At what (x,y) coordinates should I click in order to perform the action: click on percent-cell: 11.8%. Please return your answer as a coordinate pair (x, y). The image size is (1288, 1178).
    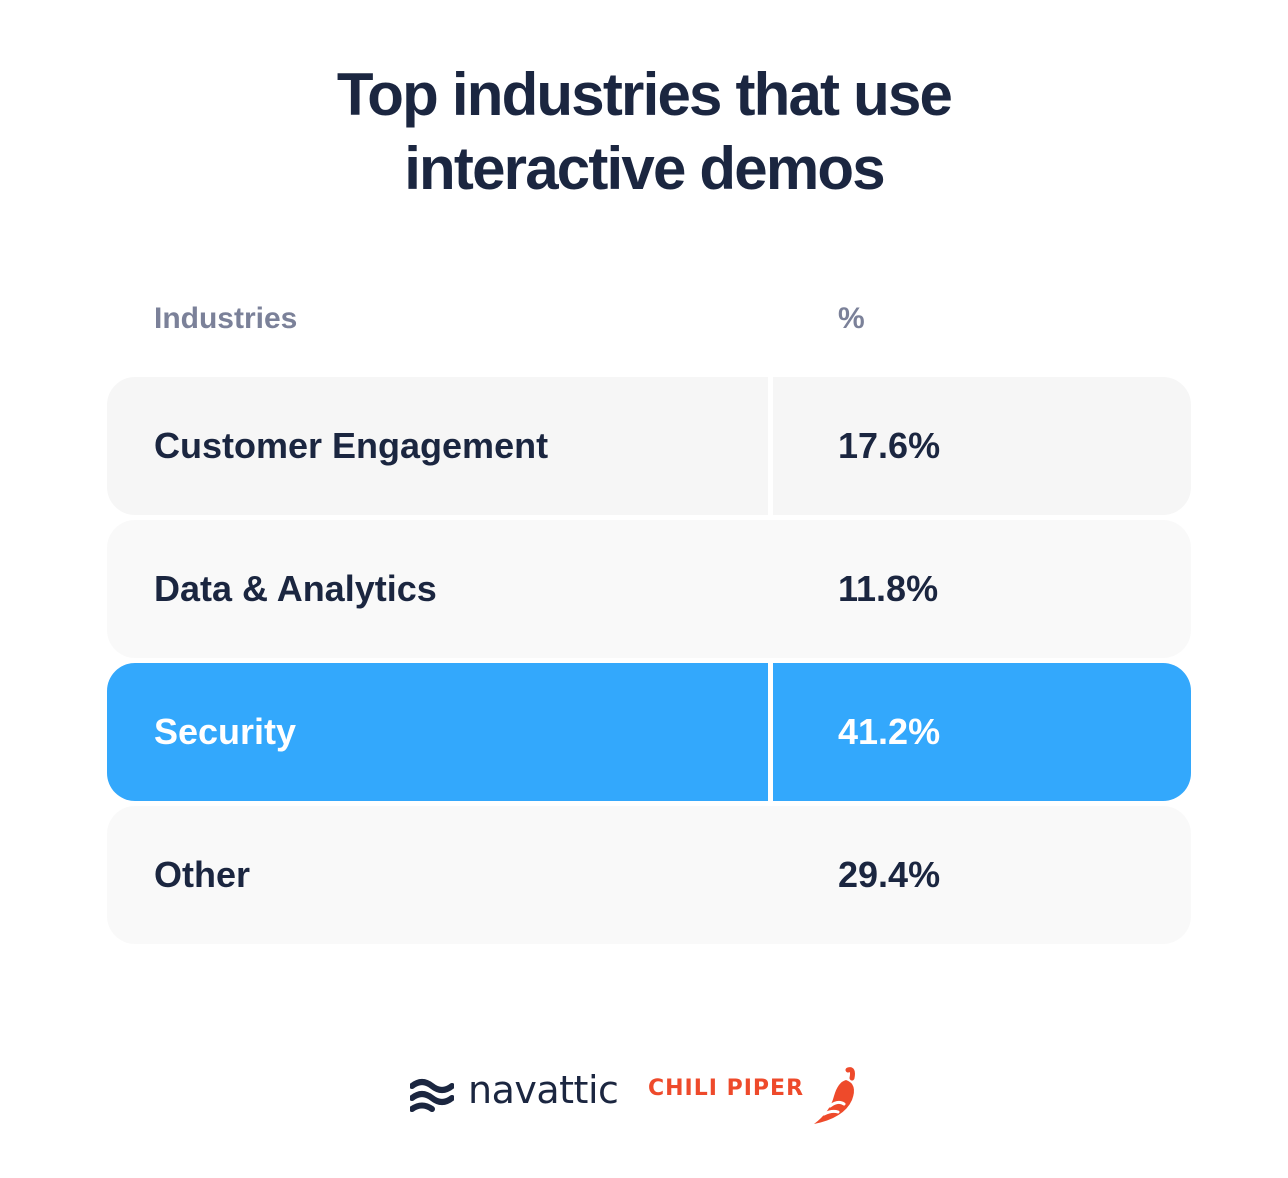
    Looking at the image, I should click on (888, 588).